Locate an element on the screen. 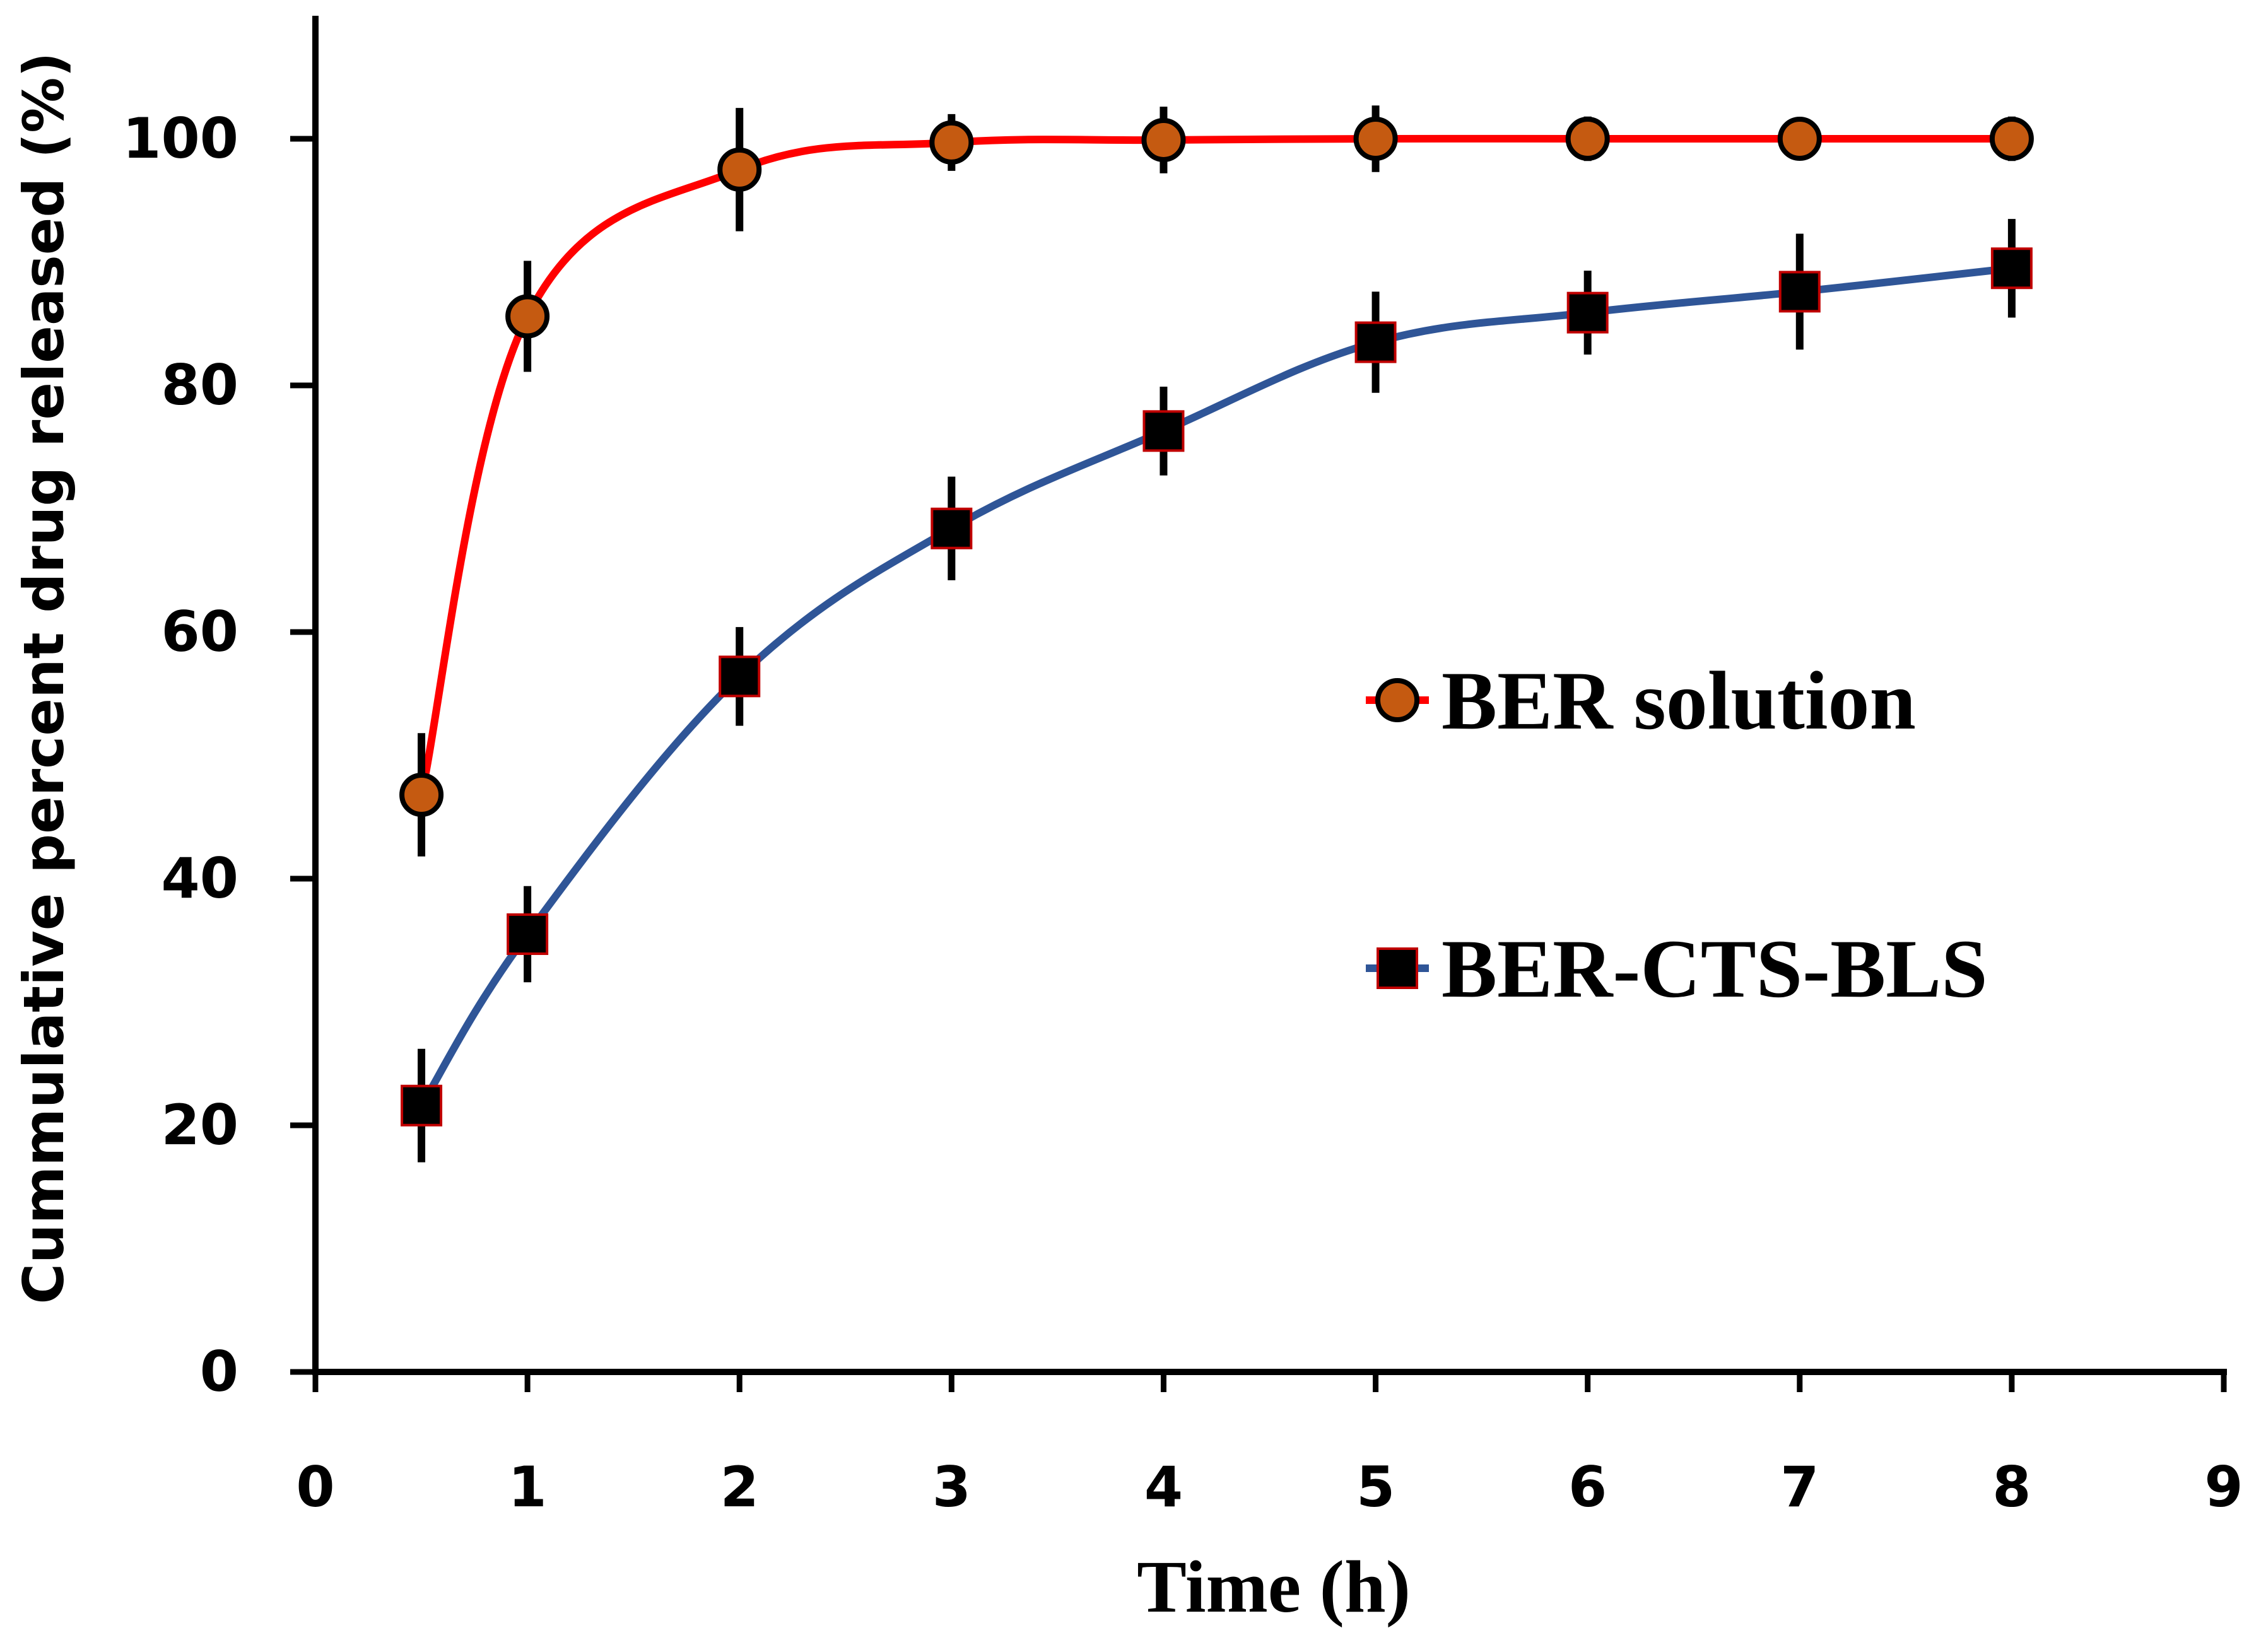 Image resolution: width=2261 pixels, height=1652 pixels. legend-entry-ber-solution: BER solution is located at coordinates (1641, 700).